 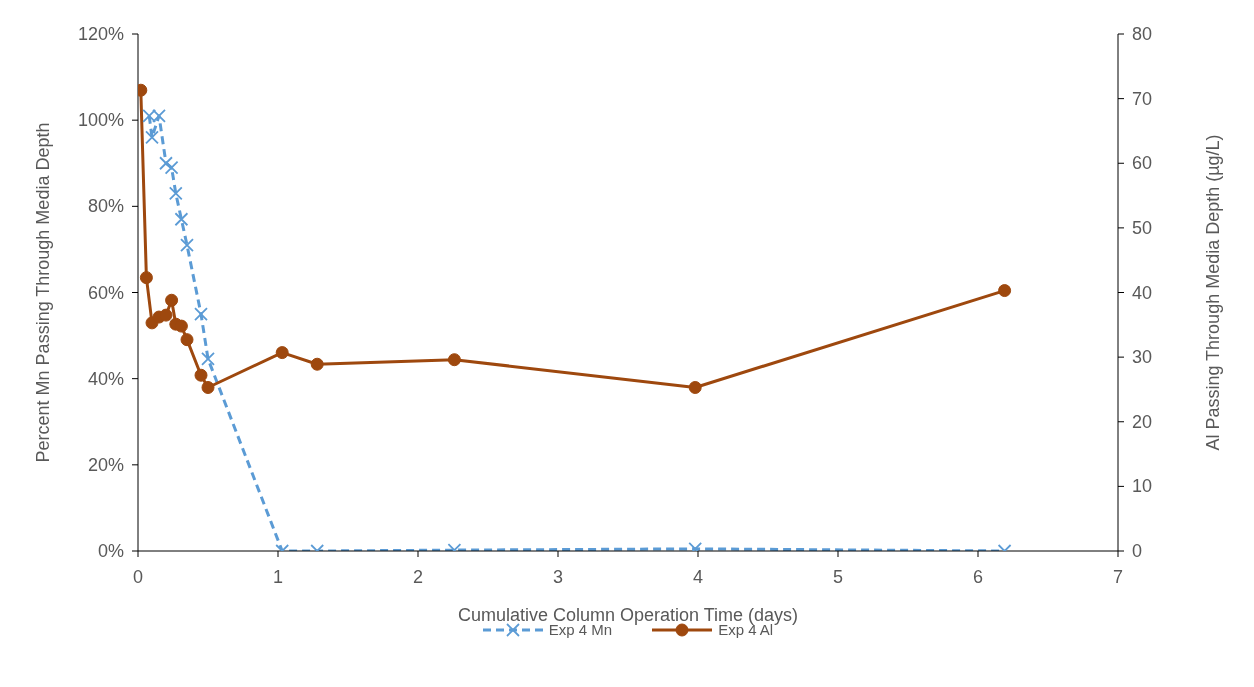 What do you see at coordinates (1213, 292) in the screenshot?
I see `y2-axis-title: Al Passing Through Media Depth (µg/L)` at bounding box center [1213, 292].